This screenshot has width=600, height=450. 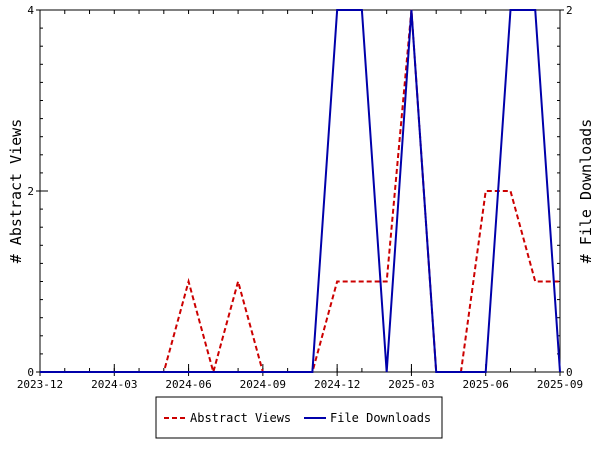 I want to click on legend-box, so click(x=299, y=417).